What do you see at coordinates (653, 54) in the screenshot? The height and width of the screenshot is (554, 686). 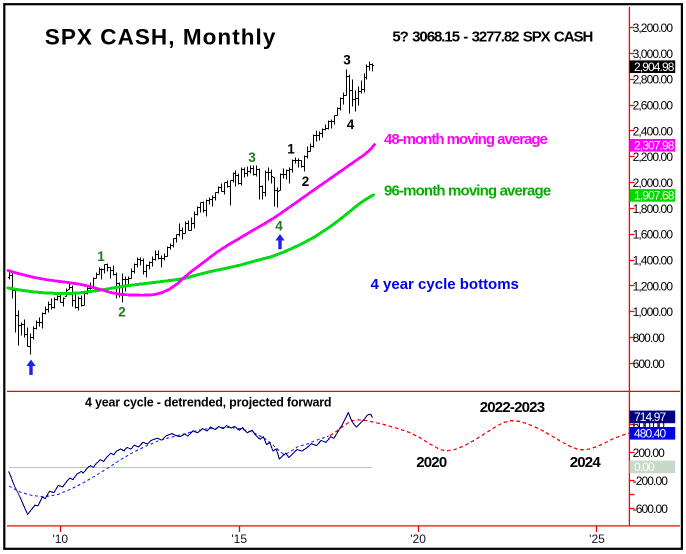 I see `svg-text: 3,000.00` at bounding box center [653, 54].